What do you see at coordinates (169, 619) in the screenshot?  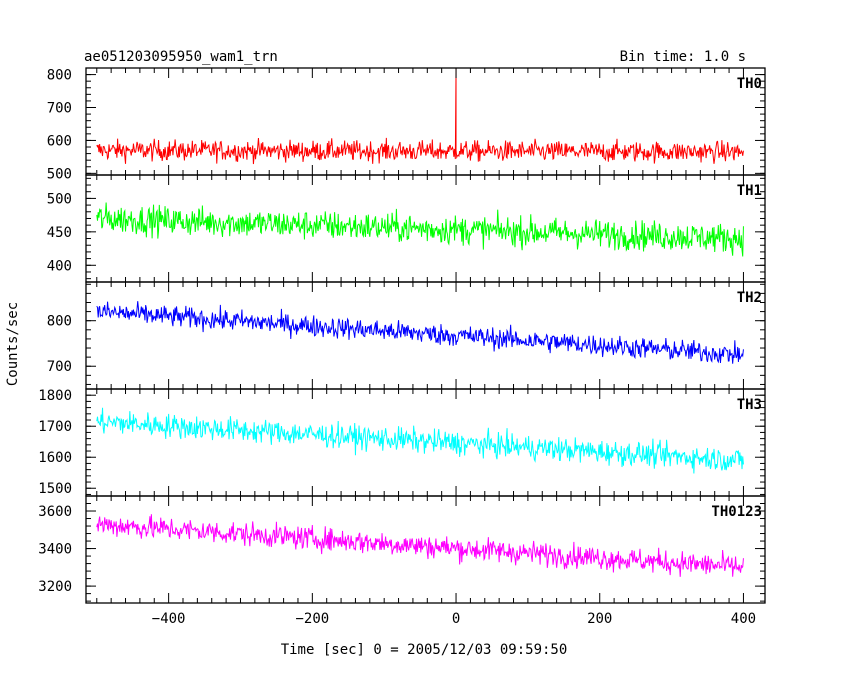 I see `x-tick-label: −400` at bounding box center [169, 619].